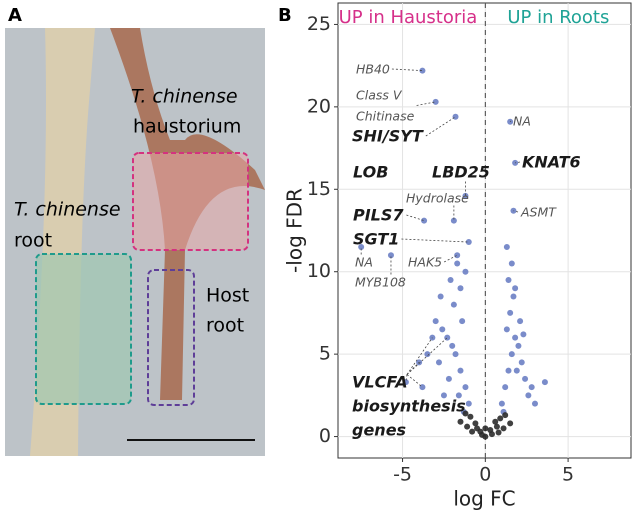 The width and height of the screenshot is (633, 520). I want to click on annotation-text: biosynthesis, so click(409, 406).